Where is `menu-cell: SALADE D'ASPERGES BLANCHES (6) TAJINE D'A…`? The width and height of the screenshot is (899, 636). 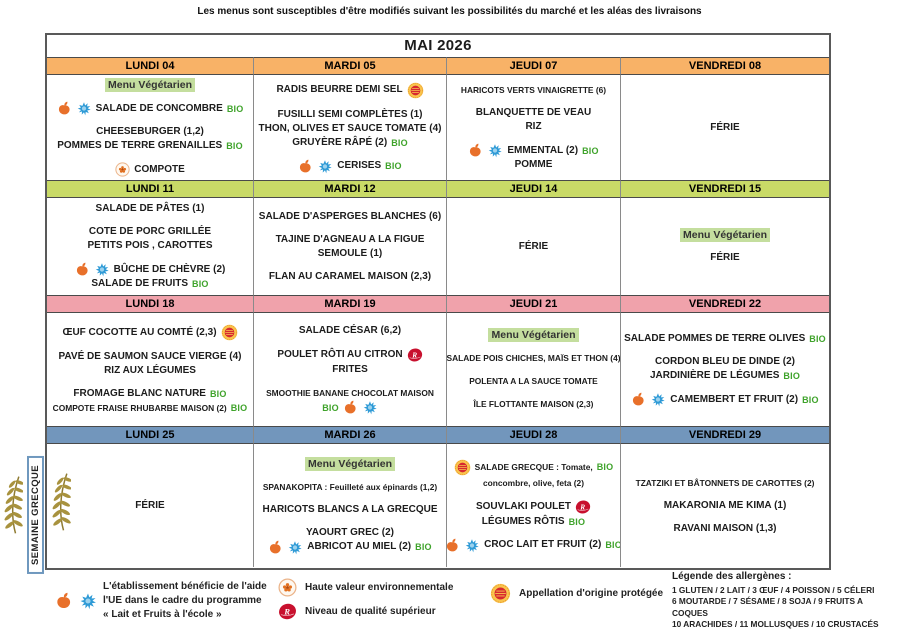 menu-cell: SALADE D'ASPERGES BLANCHES (6) TAJINE D'A… is located at coordinates (350, 246).